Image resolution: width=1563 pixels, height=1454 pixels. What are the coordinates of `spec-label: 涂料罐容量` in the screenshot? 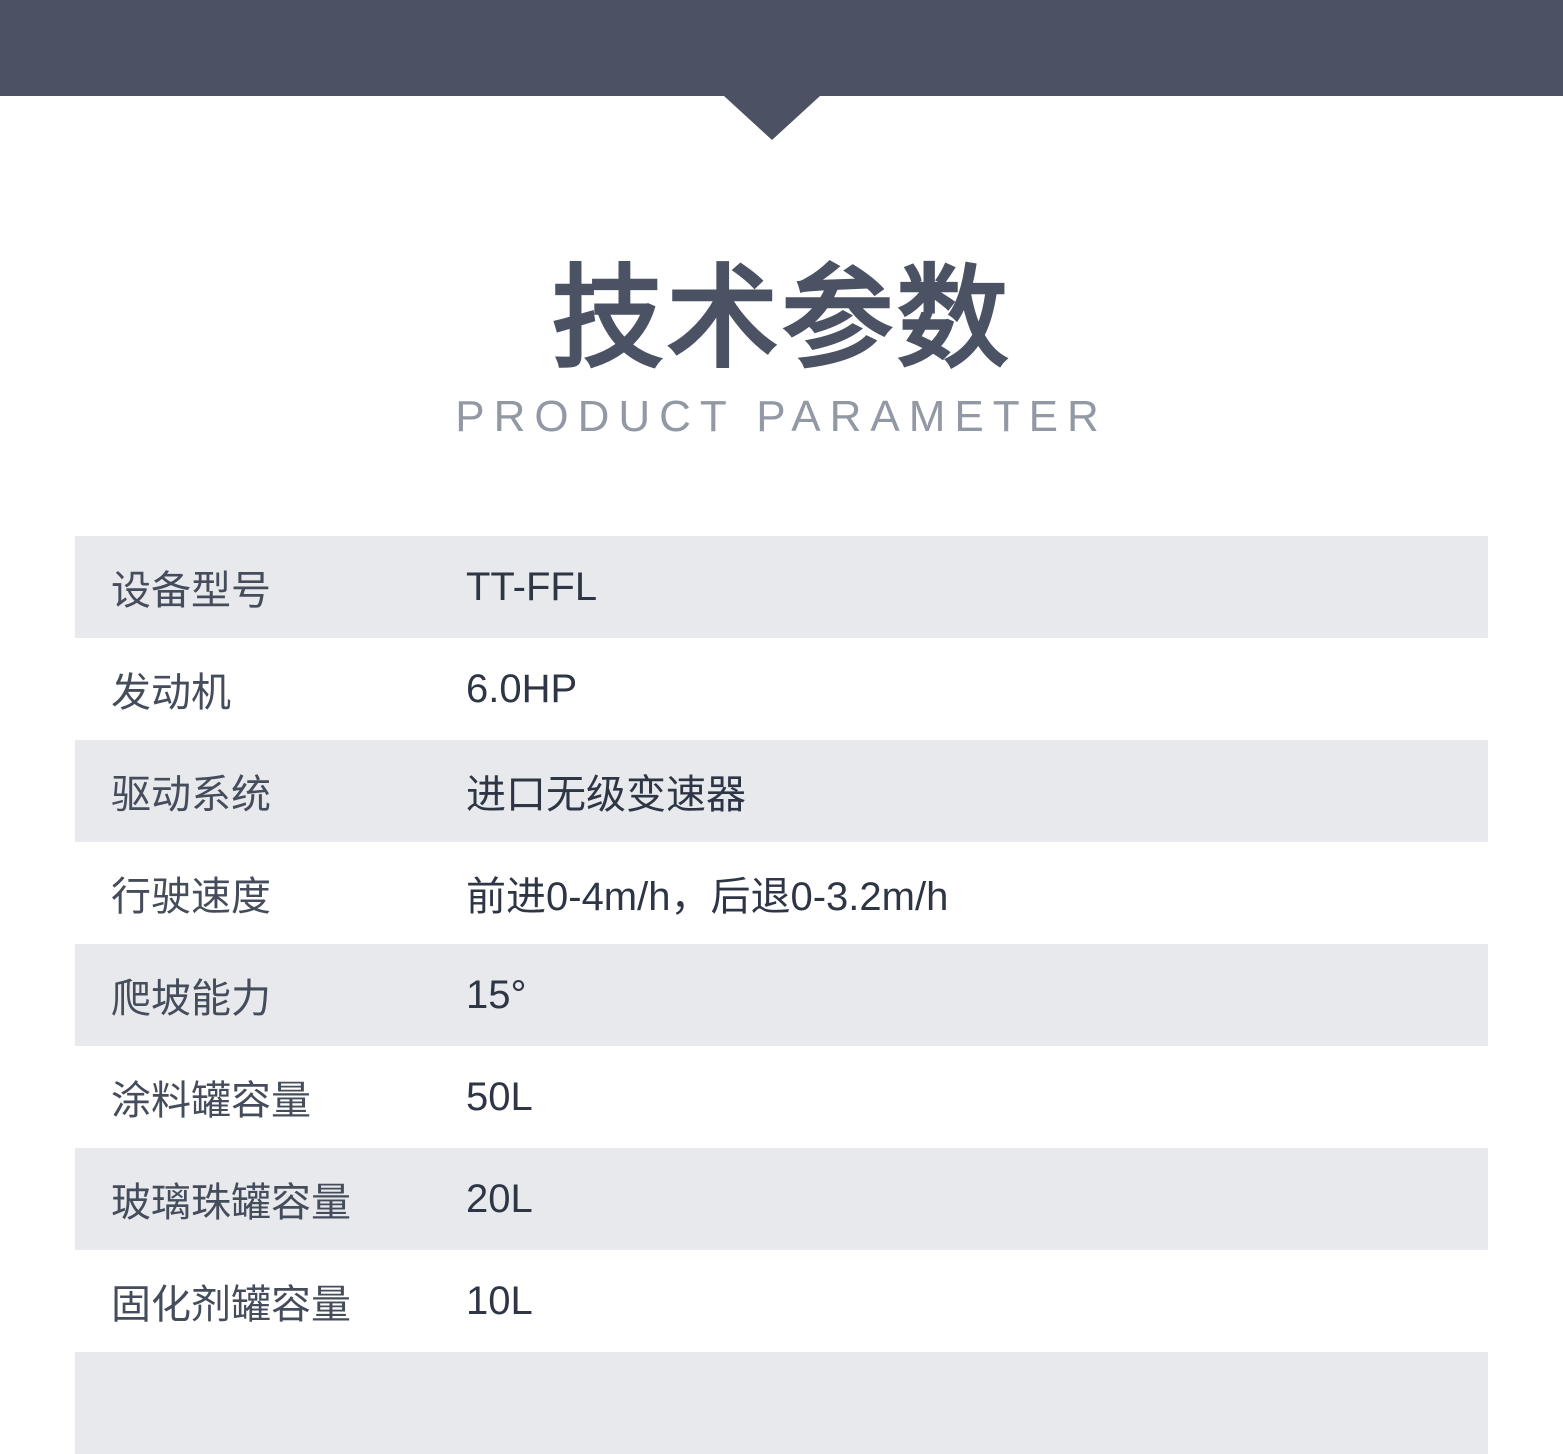 It's located at (211, 1101).